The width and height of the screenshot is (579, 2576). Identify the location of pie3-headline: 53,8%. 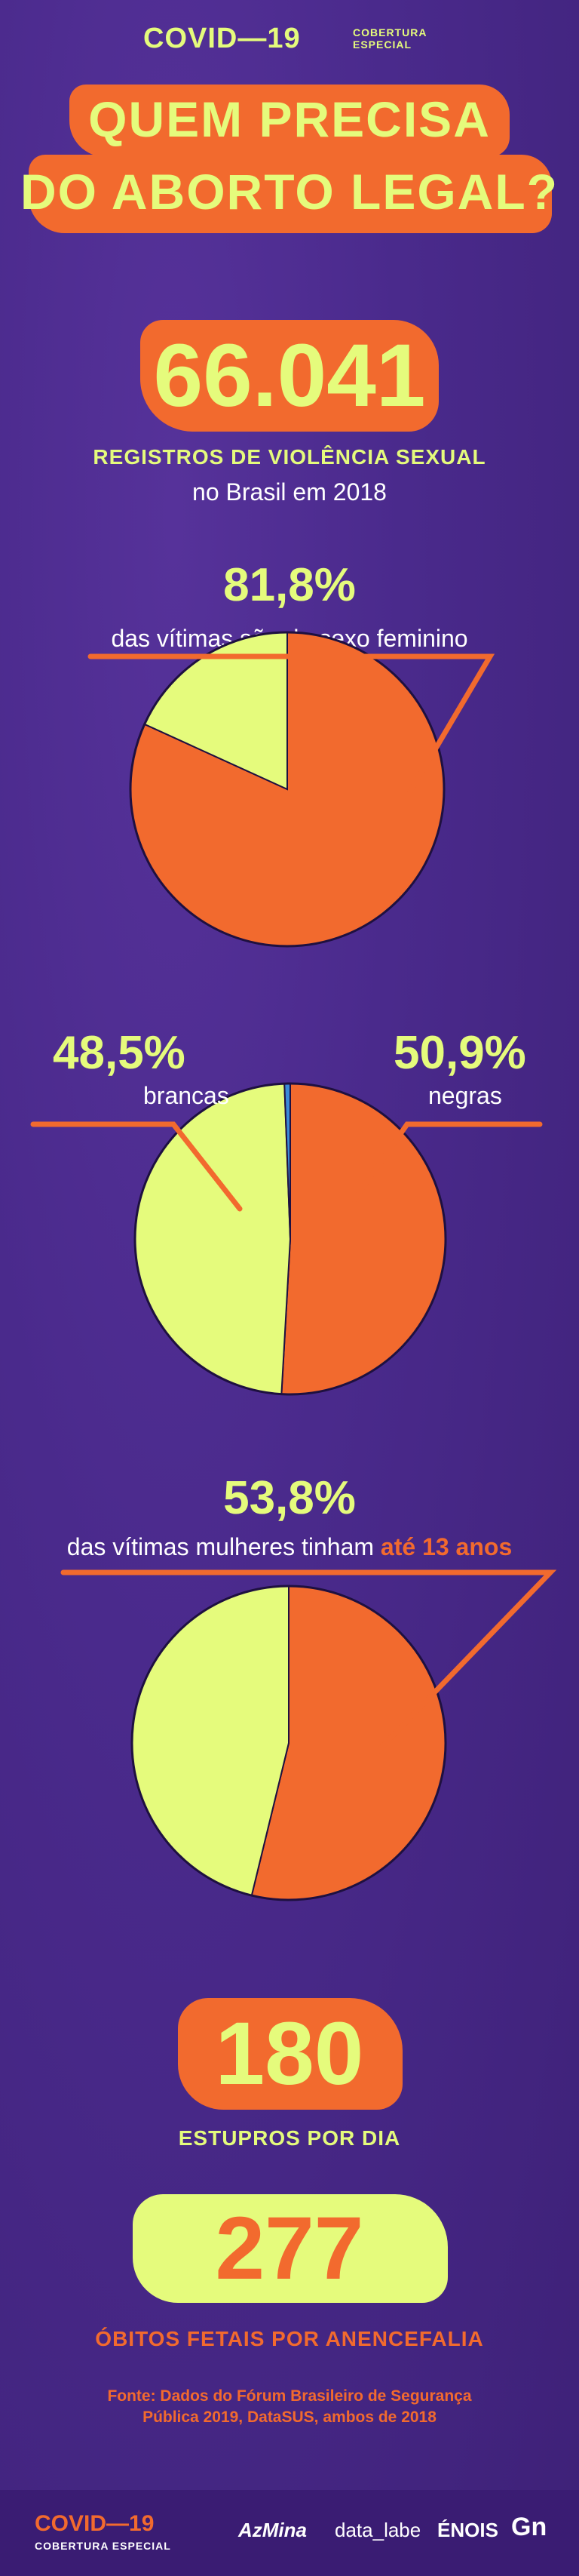
(289, 1498).